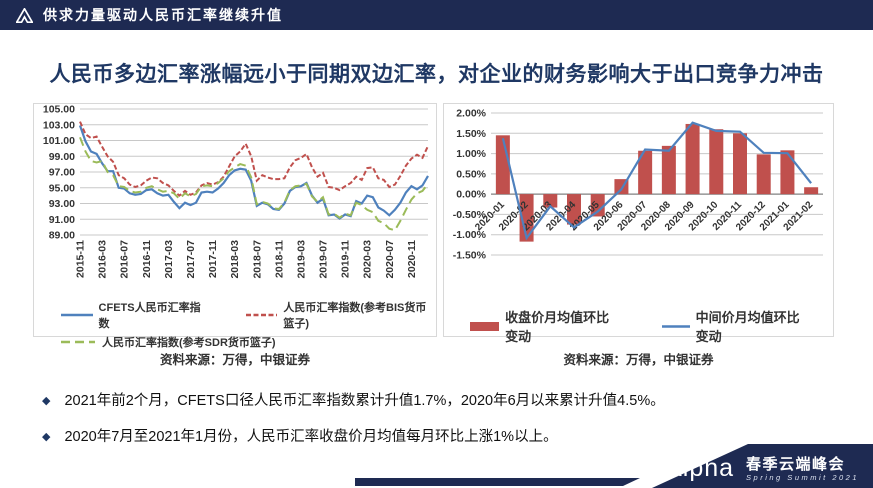 The width and height of the screenshot is (873, 488). I want to click on svg-text: 2016-07, so click(125, 259).